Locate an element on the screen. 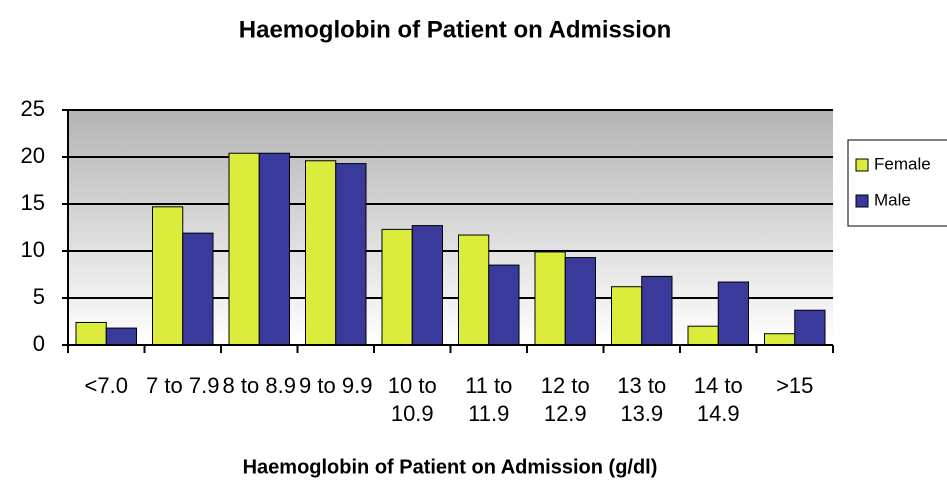  x-tick-label: >15 is located at coordinates (795, 385).